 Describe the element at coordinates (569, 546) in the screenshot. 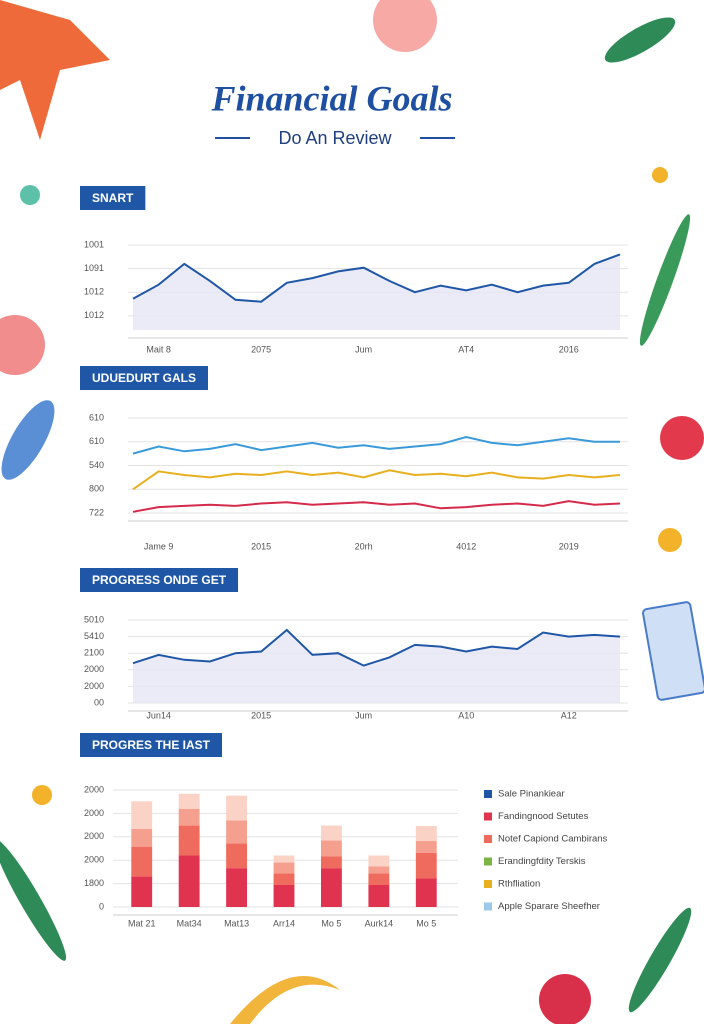

I see `x-tick-label: 2019` at that location.